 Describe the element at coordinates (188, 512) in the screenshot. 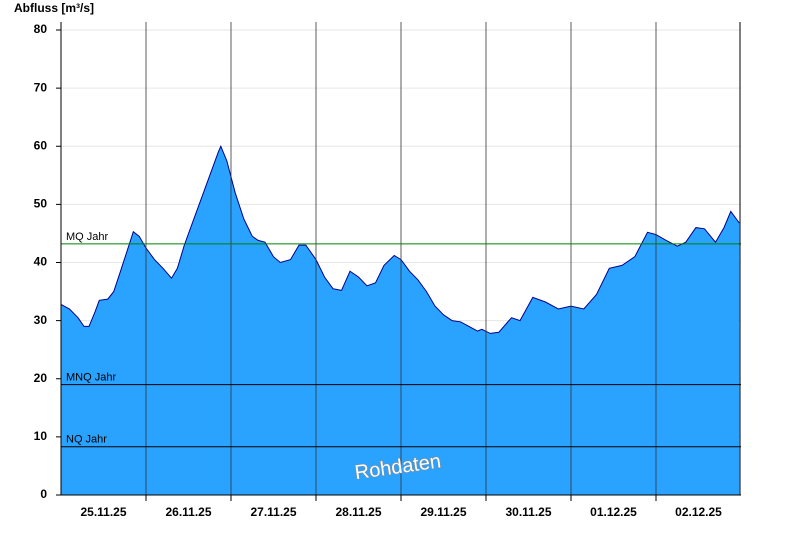

I see `x-tick-label: 26.11.25` at that location.